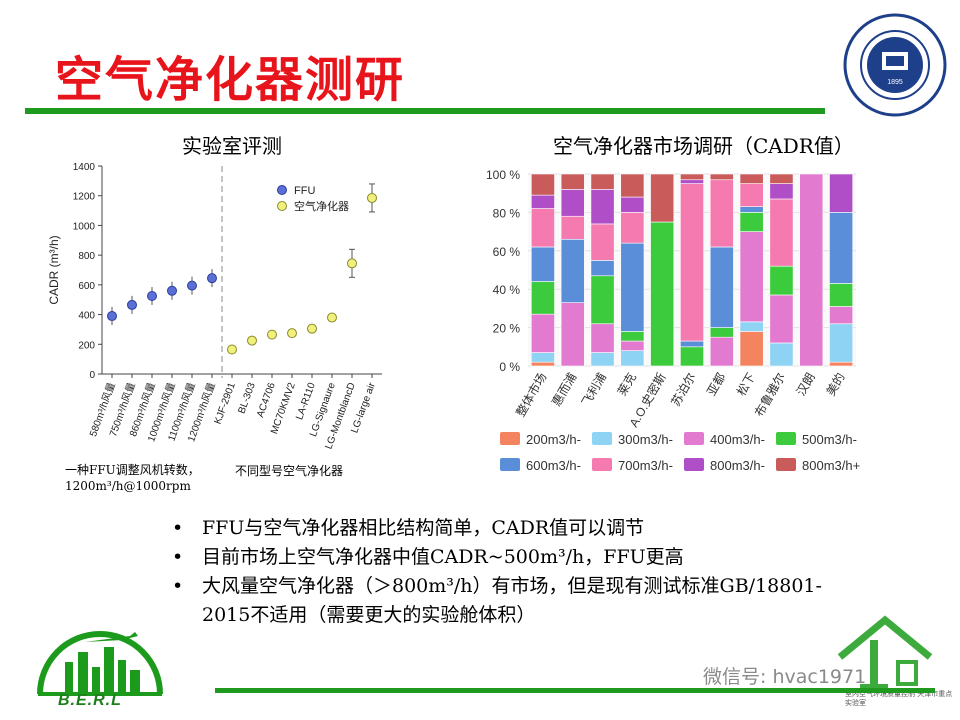 The width and height of the screenshot is (960, 720). What do you see at coordinates (425, 111) in the screenshot?
I see `title-divider` at bounding box center [425, 111].